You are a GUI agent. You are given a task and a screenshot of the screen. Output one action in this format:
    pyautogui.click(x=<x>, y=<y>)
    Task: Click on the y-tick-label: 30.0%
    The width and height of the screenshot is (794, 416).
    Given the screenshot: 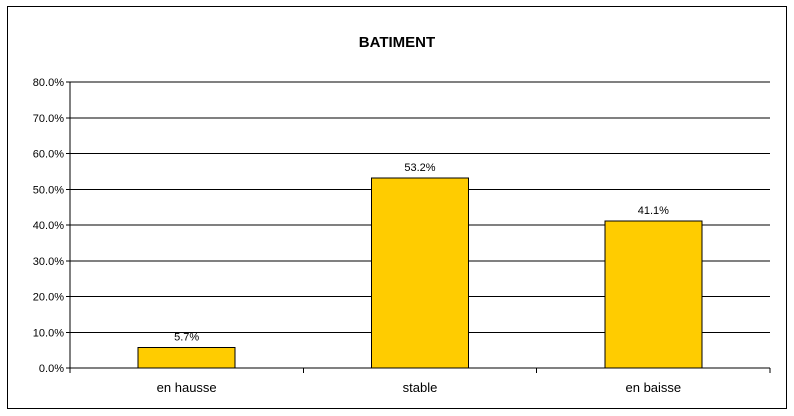 What is the action you would take?
    pyautogui.click(x=48, y=262)
    